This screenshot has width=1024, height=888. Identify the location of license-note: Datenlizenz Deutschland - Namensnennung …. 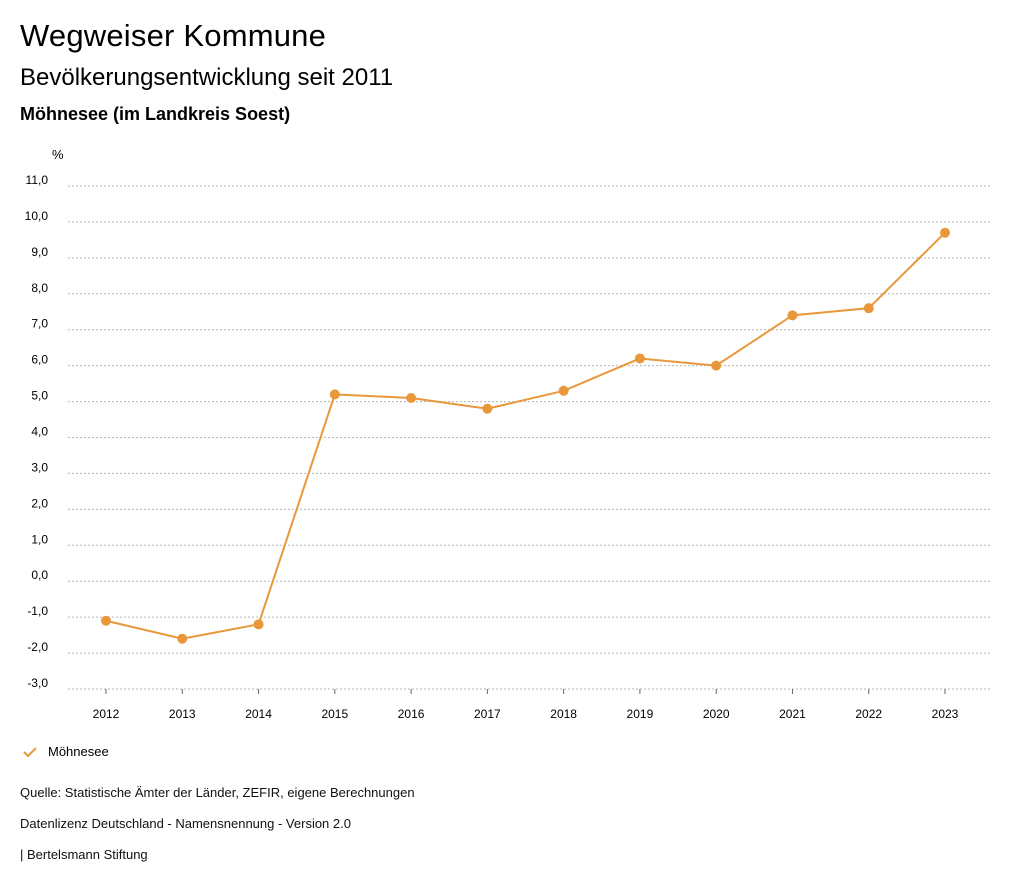
(185, 823).